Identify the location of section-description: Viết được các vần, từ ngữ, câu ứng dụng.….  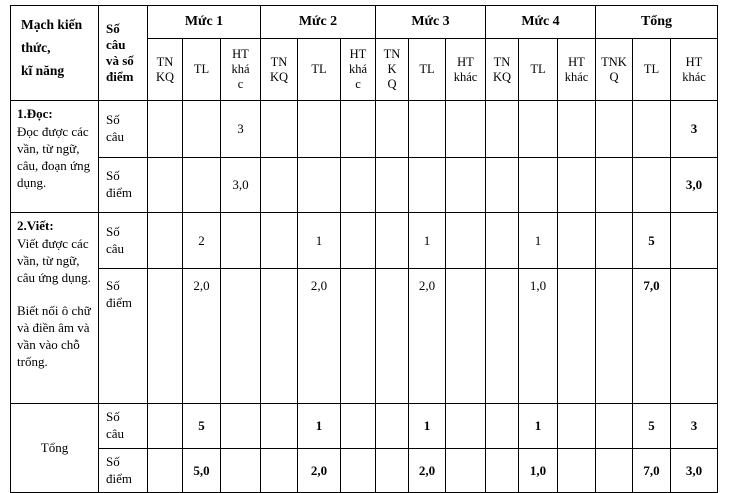
(54, 302).